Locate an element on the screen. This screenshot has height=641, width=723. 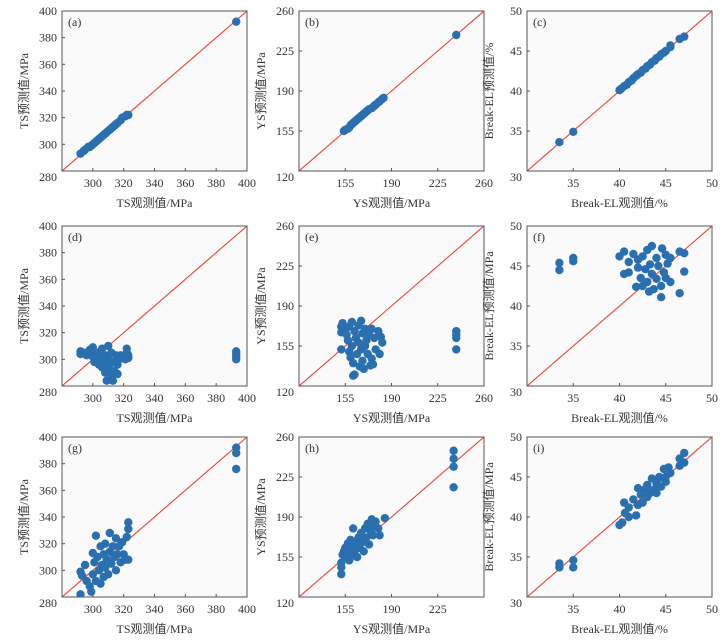
y-tick-label: 380 is located at coordinates (48, 253).